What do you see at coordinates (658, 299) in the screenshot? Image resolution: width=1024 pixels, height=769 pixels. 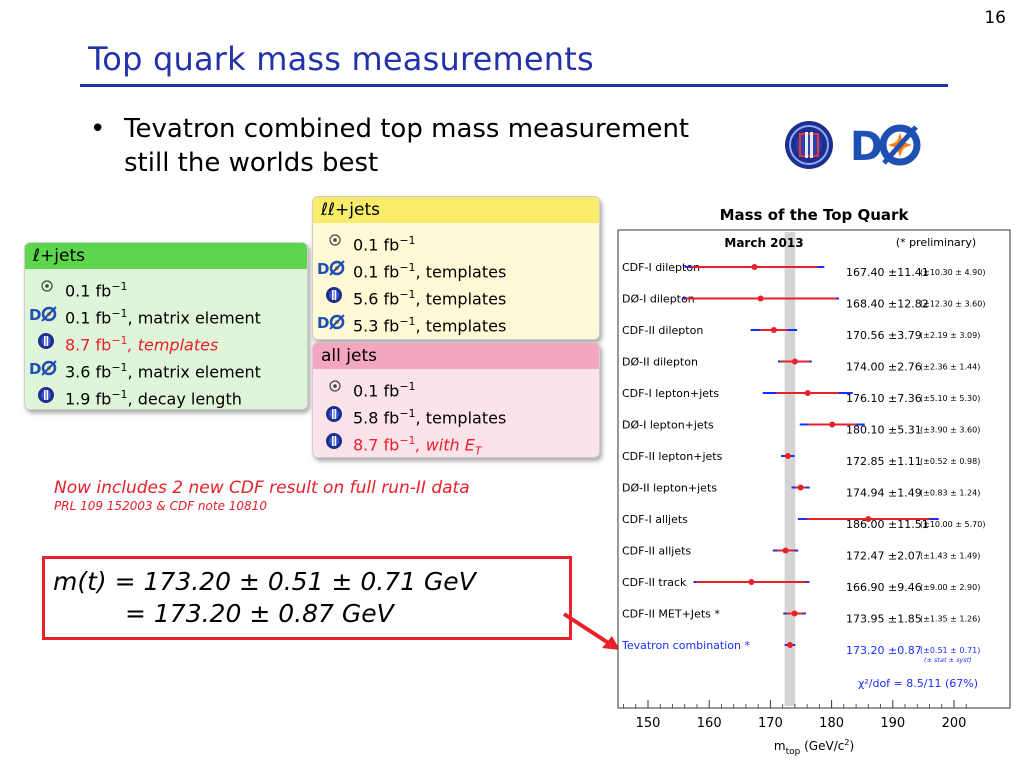 I see `measurement-label: DØ-I dilepton` at bounding box center [658, 299].